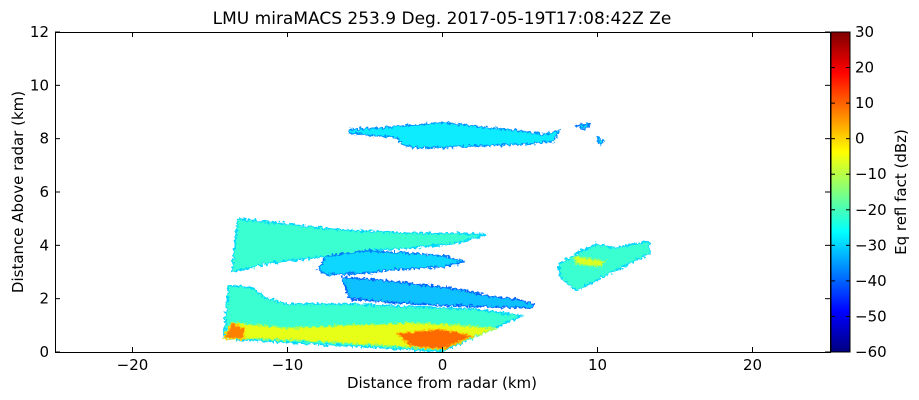 This screenshot has height=400, width=919. Describe the element at coordinates (840, 192) in the screenshot. I see `colorbar-gradient` at that location.